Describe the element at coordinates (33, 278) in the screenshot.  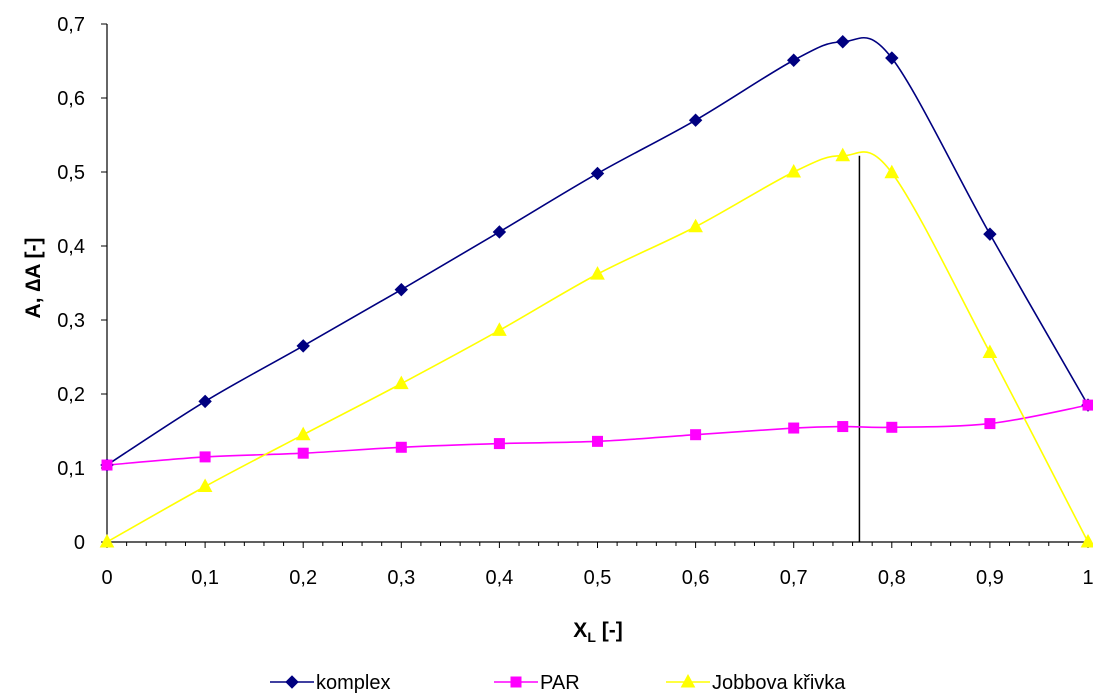
I see `y-axis-title: A, ∆A [-]` at that location.